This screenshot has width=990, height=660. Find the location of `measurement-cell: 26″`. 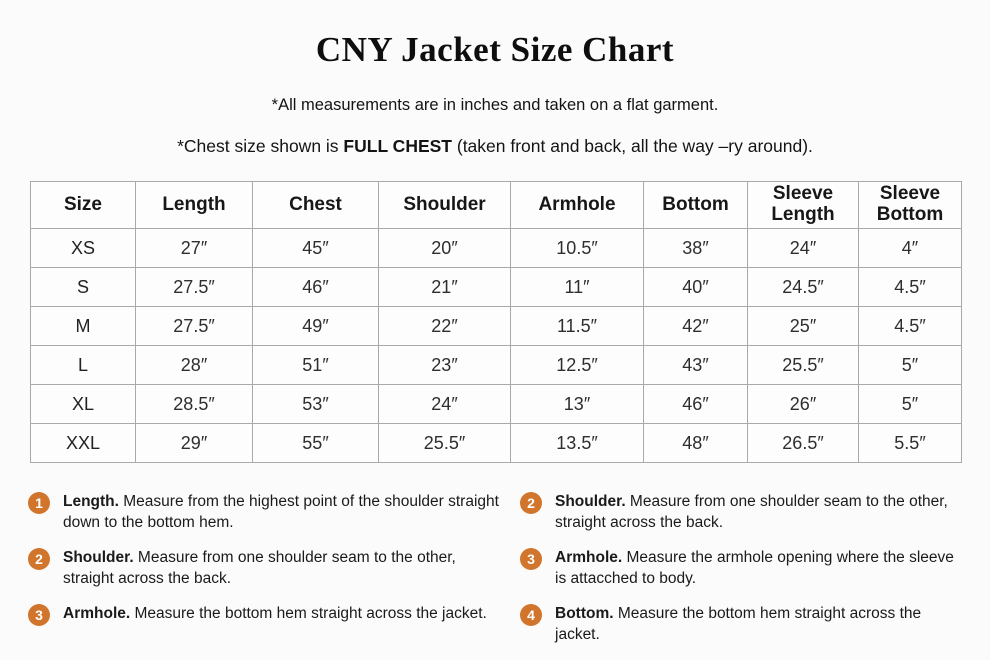

measurement-cell: 26″ is located at coordinates (803, 404).